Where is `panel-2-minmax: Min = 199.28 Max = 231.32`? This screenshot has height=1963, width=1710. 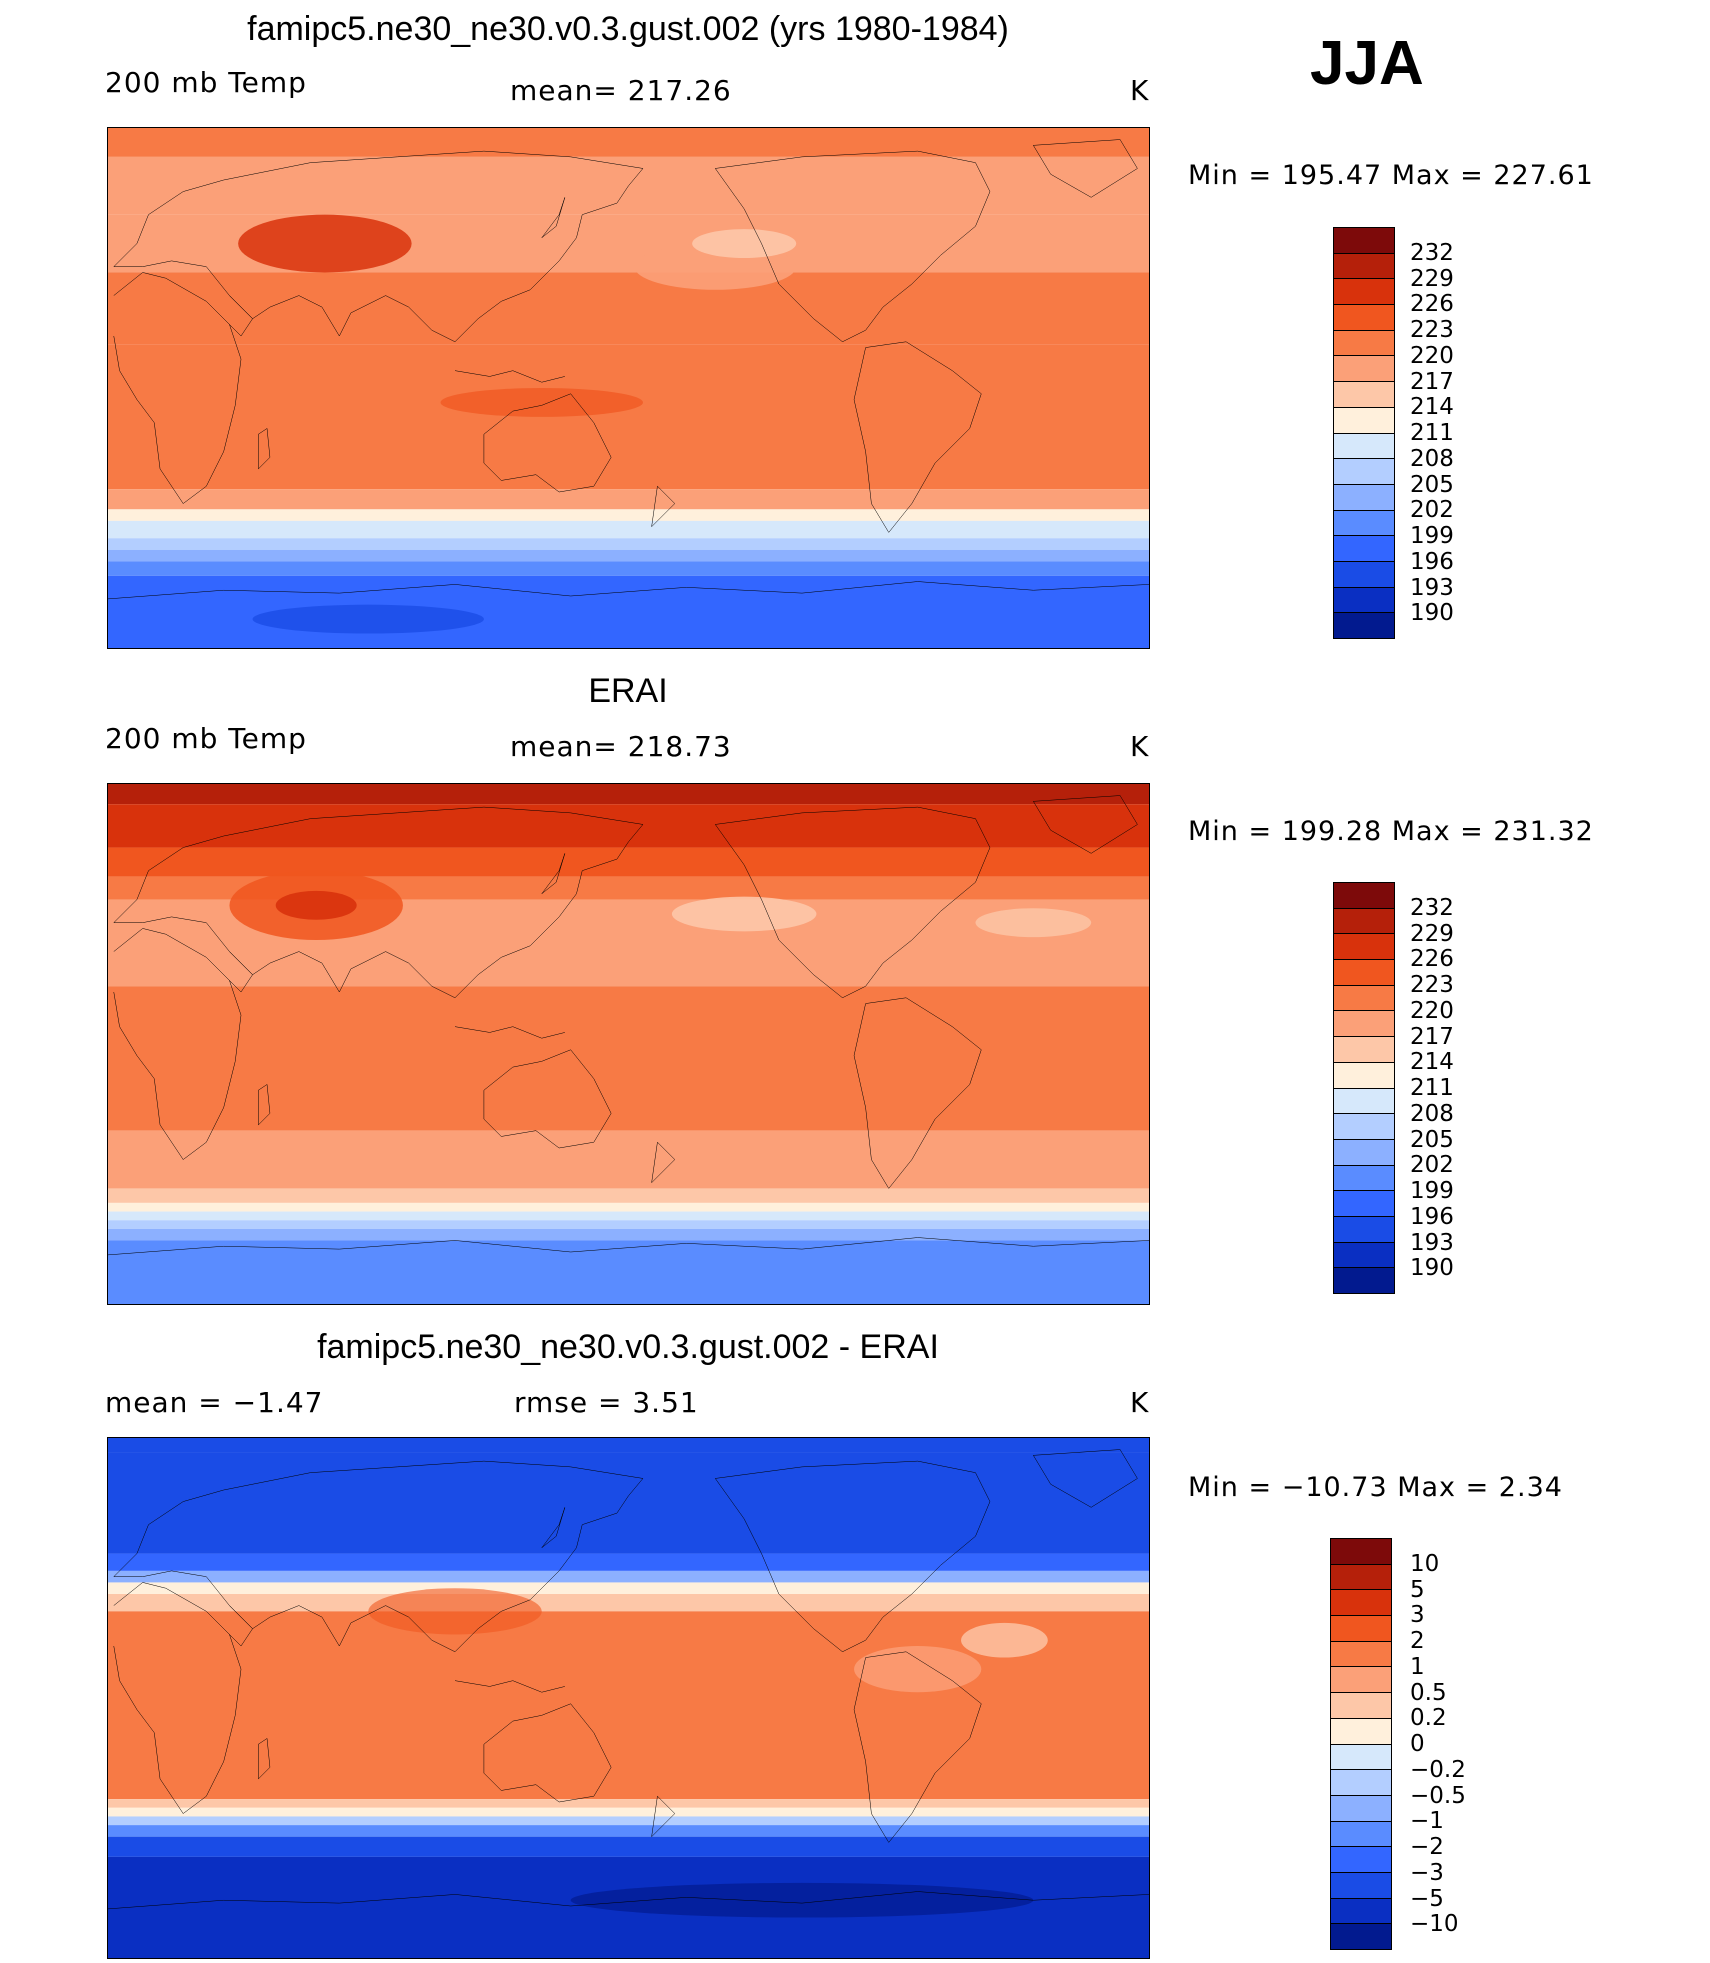 panel-2-minmax: Min = 199.28 Max = 231.32 is located at coordinates (1391, 831).